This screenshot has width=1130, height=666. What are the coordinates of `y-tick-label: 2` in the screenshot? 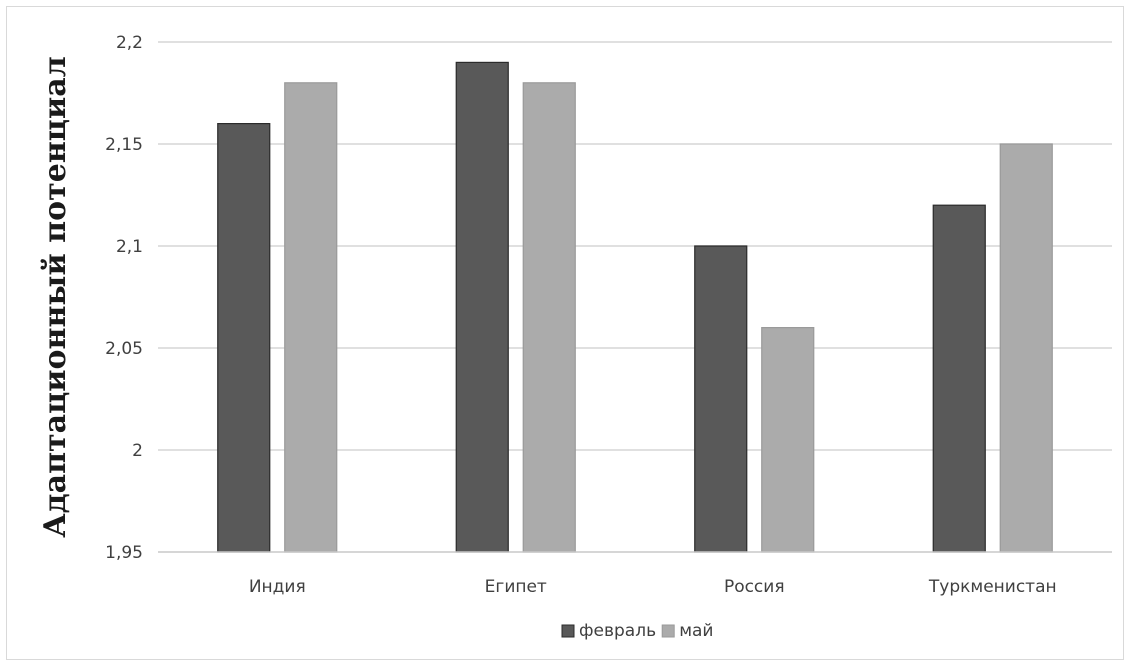 It's located at (137, 451).